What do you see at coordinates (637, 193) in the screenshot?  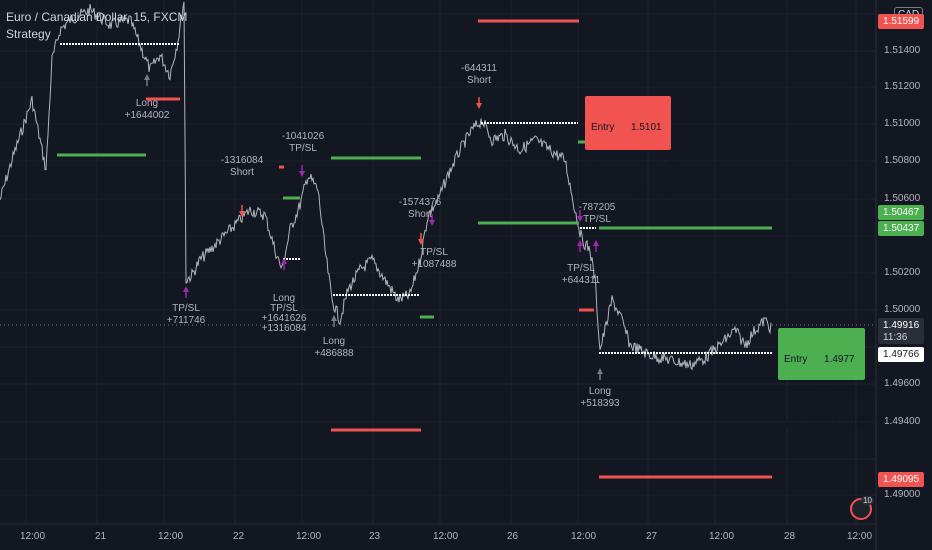 I see `short-tp: TP 1.5047 (540)` at bounding box center [637, 193].